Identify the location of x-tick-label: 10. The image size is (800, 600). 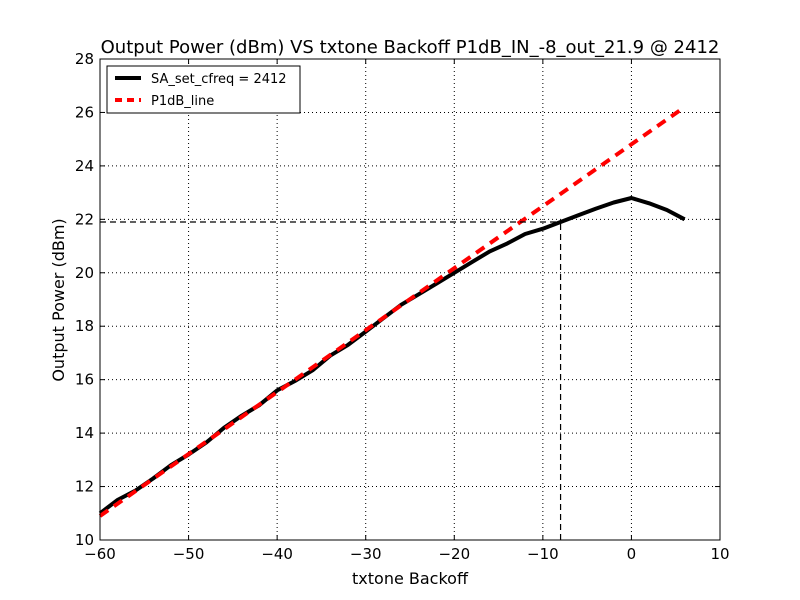
(719, 554).